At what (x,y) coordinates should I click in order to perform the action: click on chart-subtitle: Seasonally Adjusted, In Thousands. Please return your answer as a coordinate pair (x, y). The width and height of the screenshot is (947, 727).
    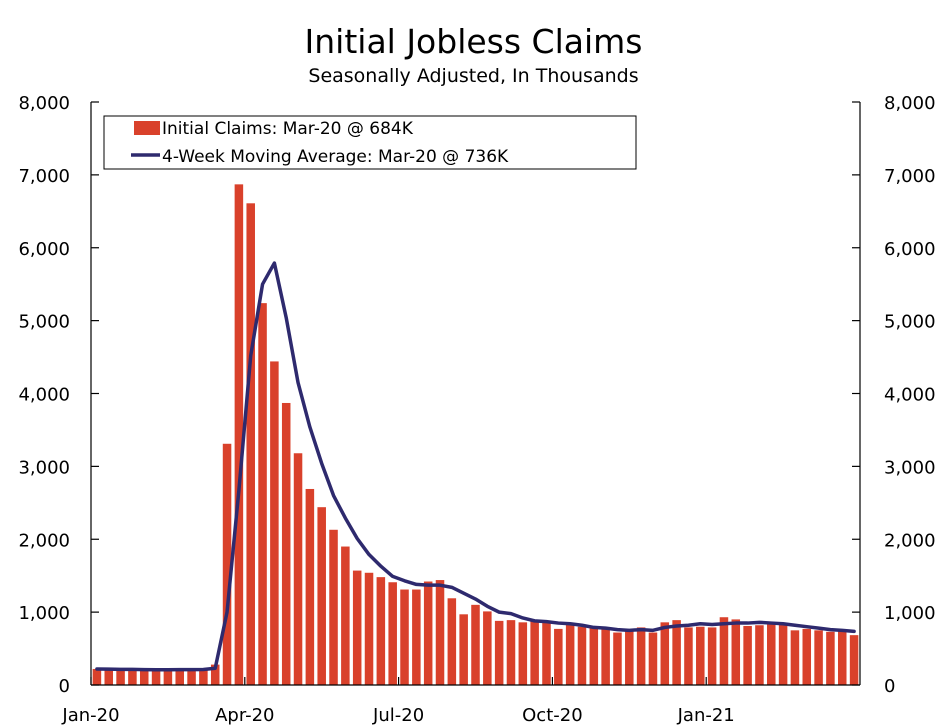
    Looking at the image, I should click on (473, 76).